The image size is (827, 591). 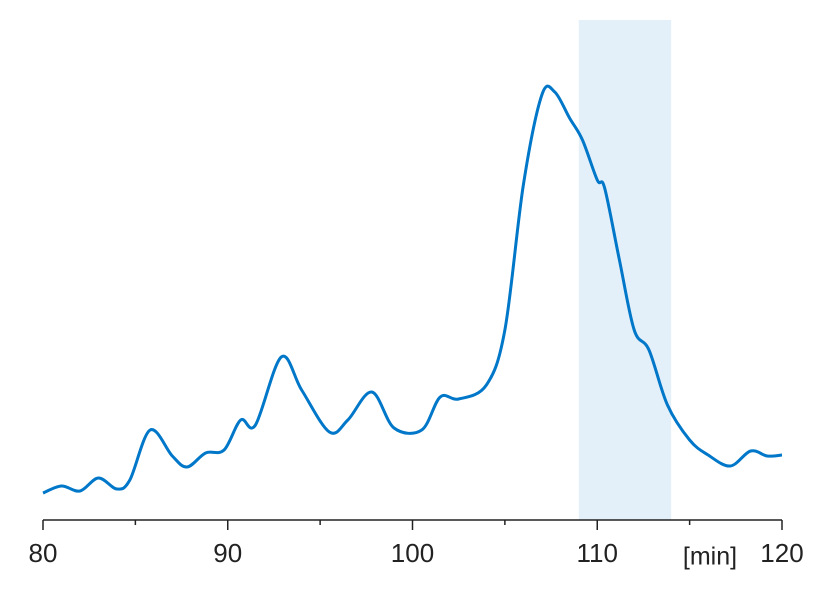 What do you see at coordinates (710, 557) in the screenshot?
I see `x-axis-label: [min]` at bounding box center [710, 557].